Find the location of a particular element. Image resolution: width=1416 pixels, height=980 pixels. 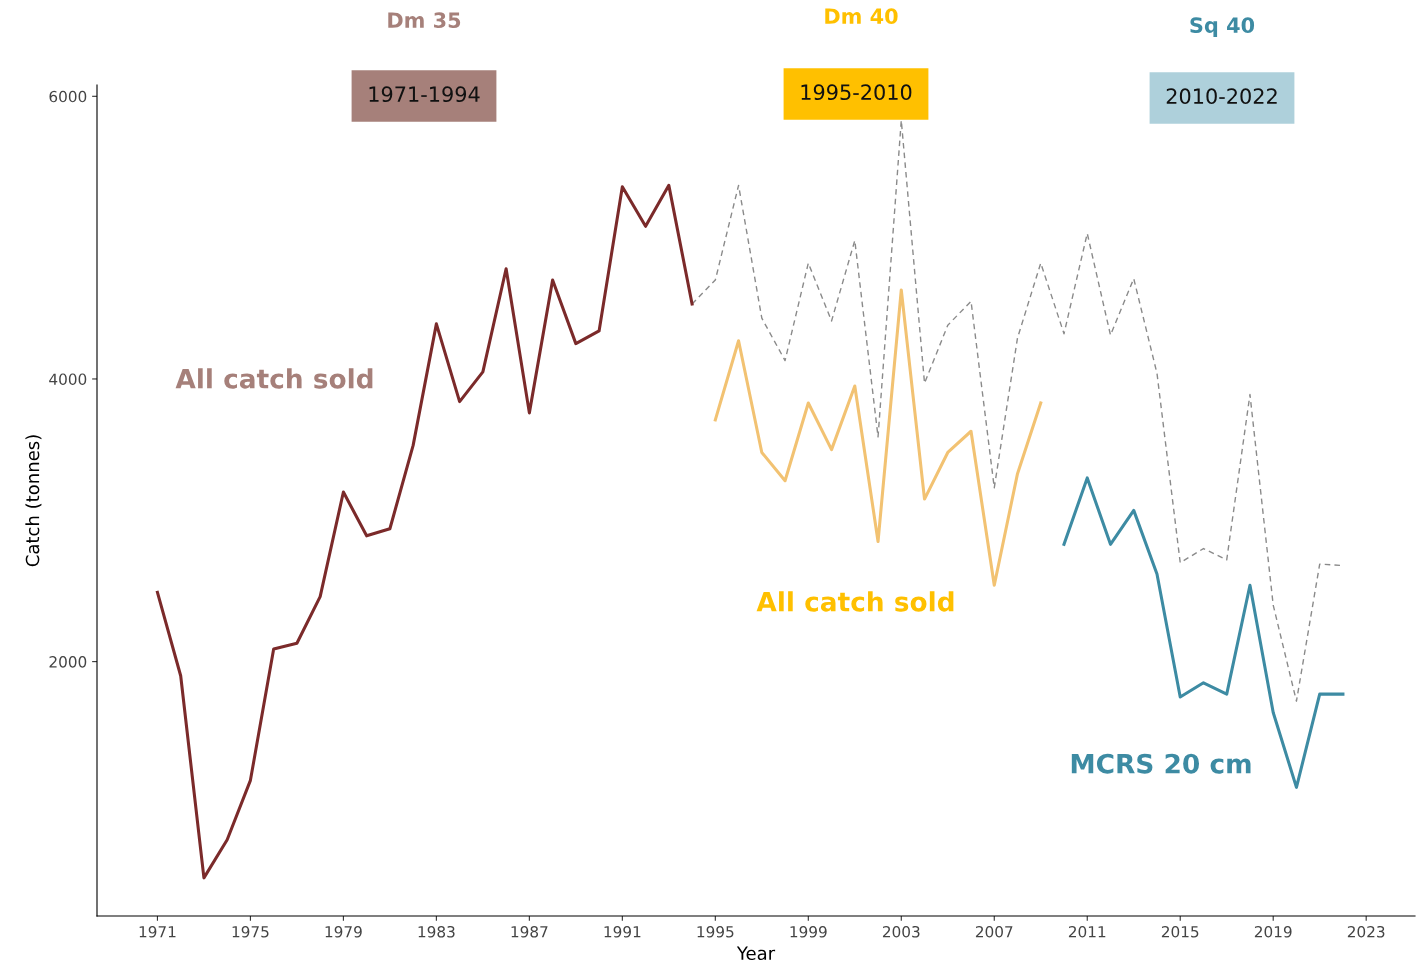

x-tick-label: 1983 is located at coordinates (436, 931).